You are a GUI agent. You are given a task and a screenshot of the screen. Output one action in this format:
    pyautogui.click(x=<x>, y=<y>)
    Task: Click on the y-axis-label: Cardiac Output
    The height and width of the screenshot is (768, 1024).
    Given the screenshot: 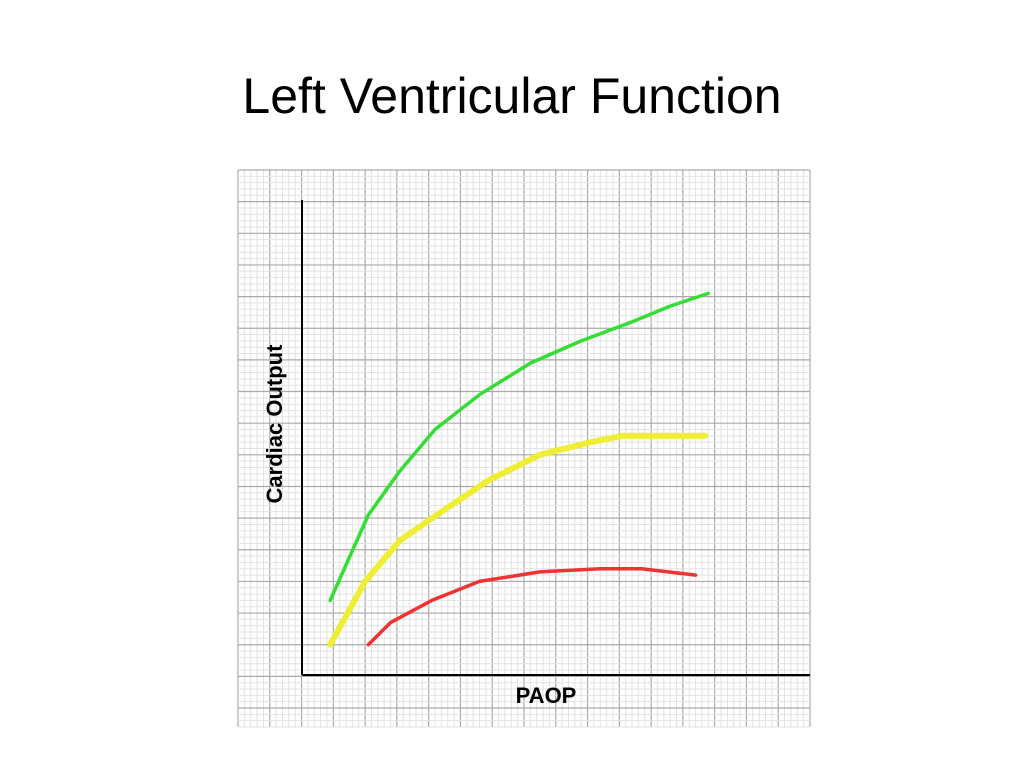 What is the action you would take?
    pyautogui.click(x=274, y=424)
    